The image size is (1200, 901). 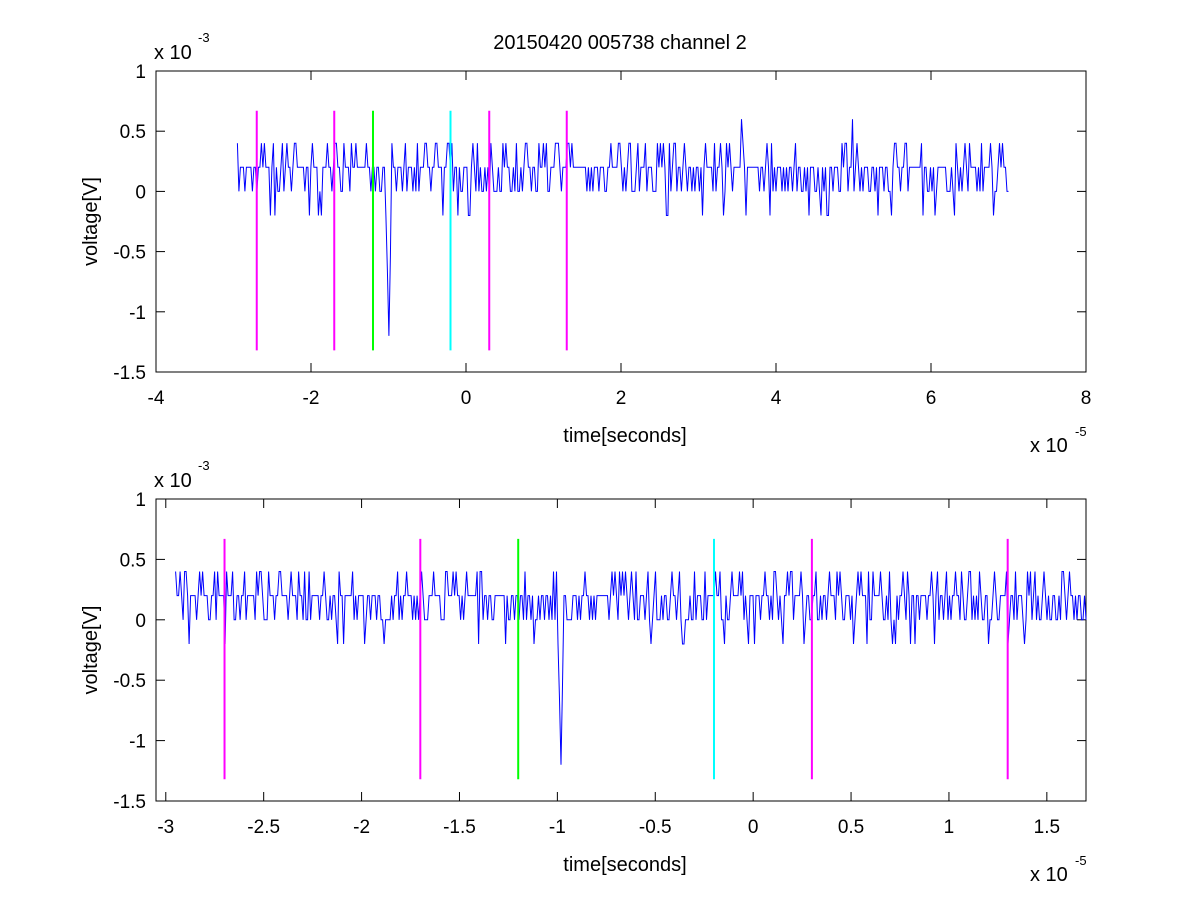 I want to click on x-tick-label: 8, so click(x=1086, y=398).